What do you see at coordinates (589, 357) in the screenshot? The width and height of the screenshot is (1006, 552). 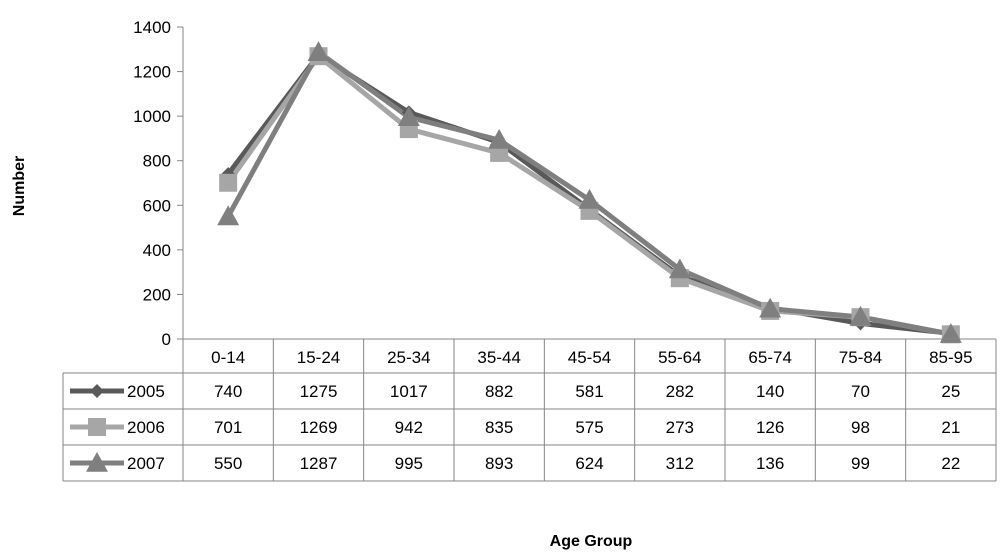 I see `x-tick-label: 45-54` at bounding box center [589, 357].